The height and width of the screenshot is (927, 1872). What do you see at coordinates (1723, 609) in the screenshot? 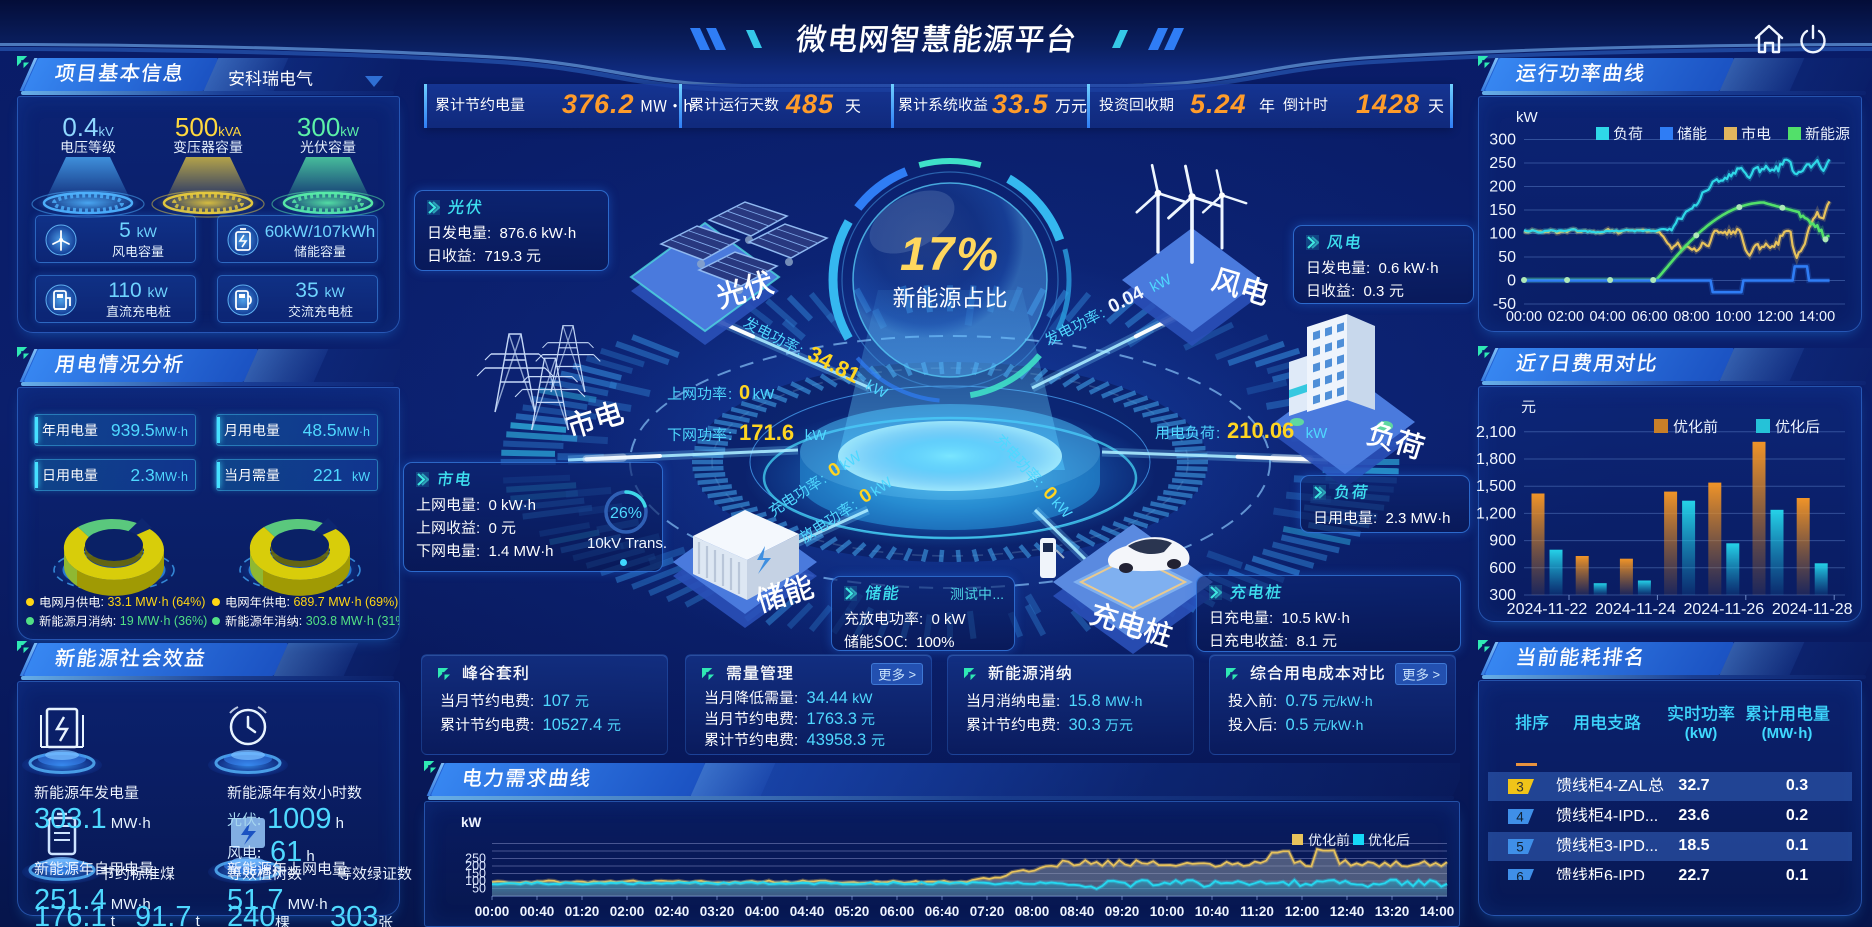
I see `svg-text: 2024-11-26` at bounding box center [1723, 609].